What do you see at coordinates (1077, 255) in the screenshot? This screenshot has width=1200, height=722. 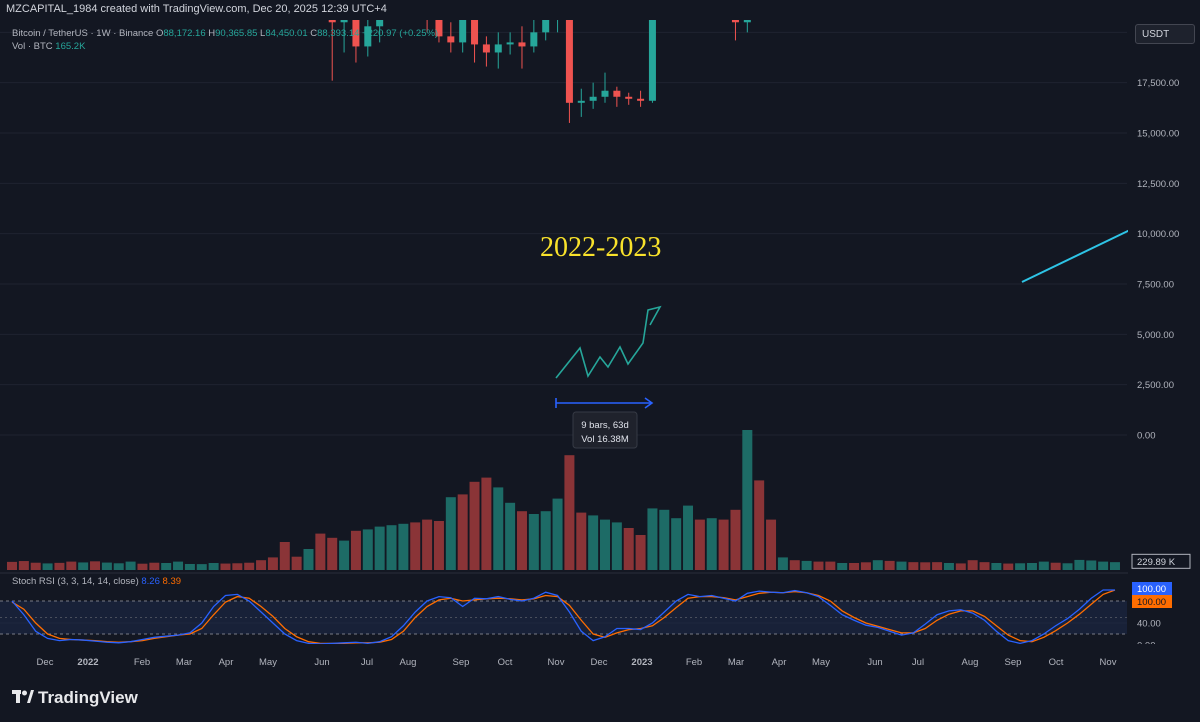 I see `trend-line` at bounding box center [1077, 255].